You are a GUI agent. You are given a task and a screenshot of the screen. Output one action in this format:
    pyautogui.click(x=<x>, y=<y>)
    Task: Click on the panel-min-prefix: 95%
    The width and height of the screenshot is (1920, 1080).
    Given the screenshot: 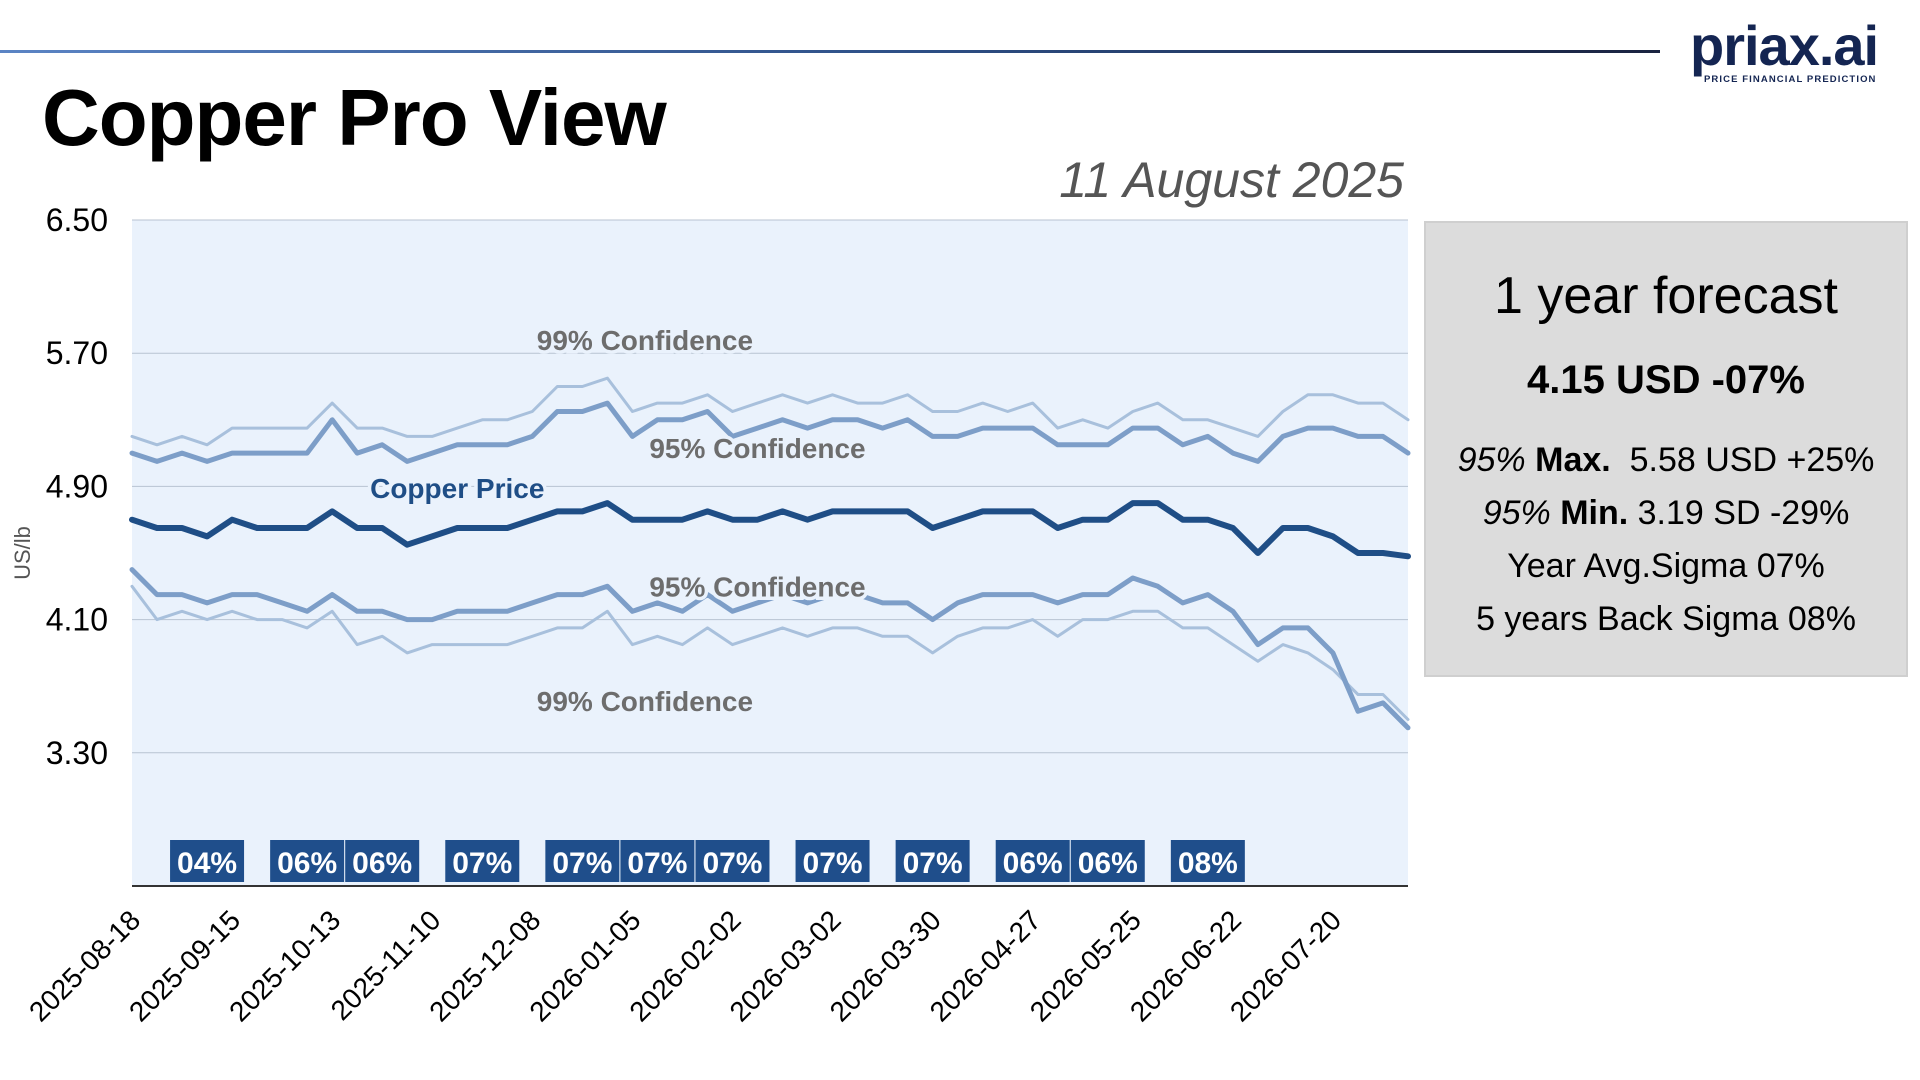 What is the action you would take?
    pyautogui.click(x=1516, y=513)
    